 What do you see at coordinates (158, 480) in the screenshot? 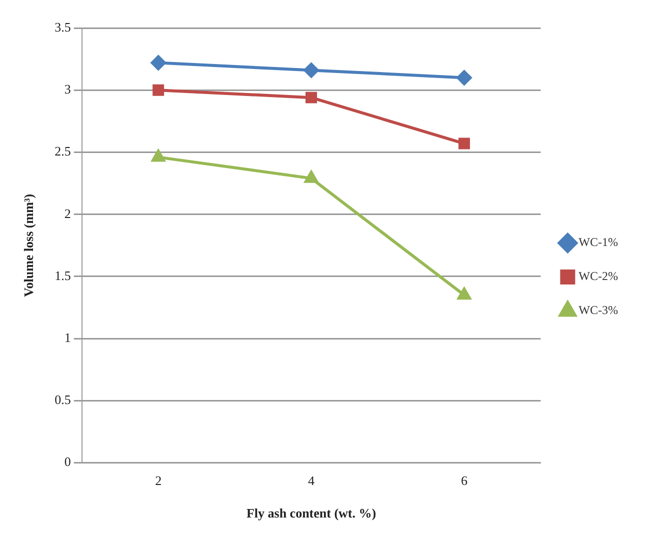
I see `x-tick-label: 2` at bounding box center [158, 480].